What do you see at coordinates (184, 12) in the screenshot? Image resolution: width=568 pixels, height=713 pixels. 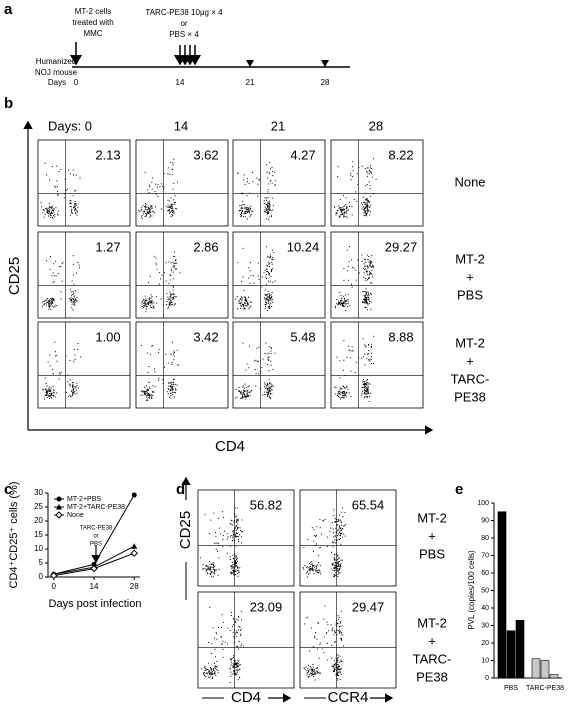 I see `note: TARC-PE38 10μg × 4` at bounding box center [184, 12].